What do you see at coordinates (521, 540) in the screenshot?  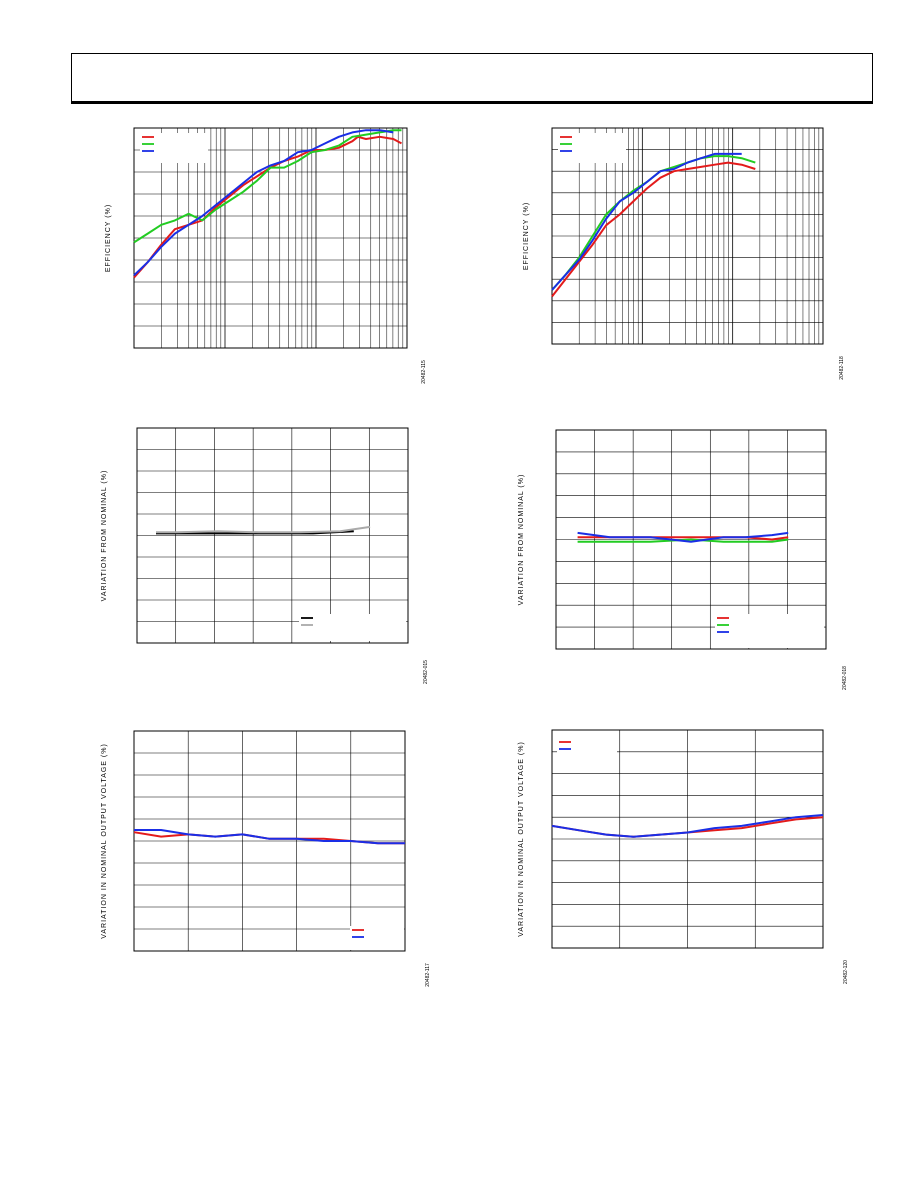 I see `y-axis-label-c4: VARIATION FROM NOMINAL (%)` at bounding box center [521, 540].